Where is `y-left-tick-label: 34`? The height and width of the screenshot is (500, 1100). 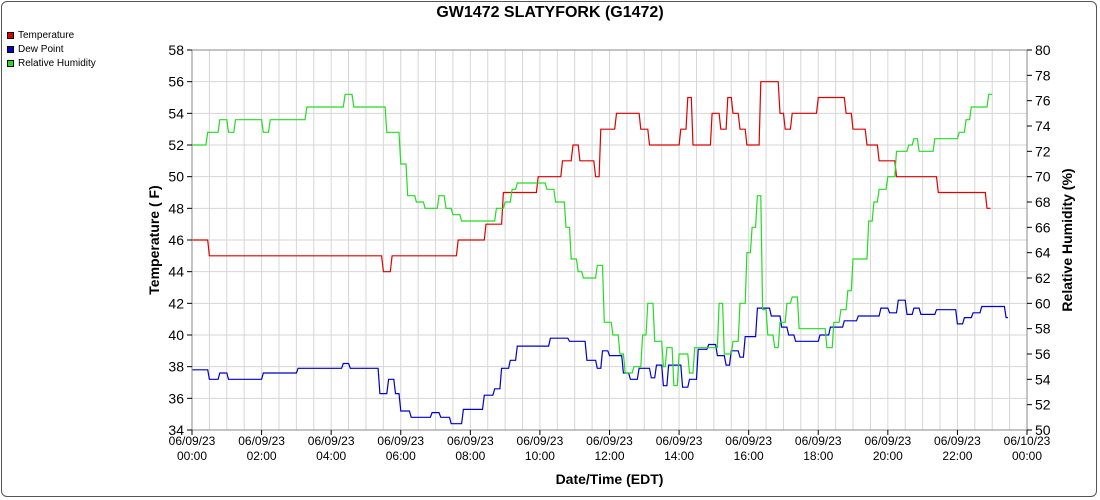 y-left-tick-label: 34 is located at coordinates (176, 430).